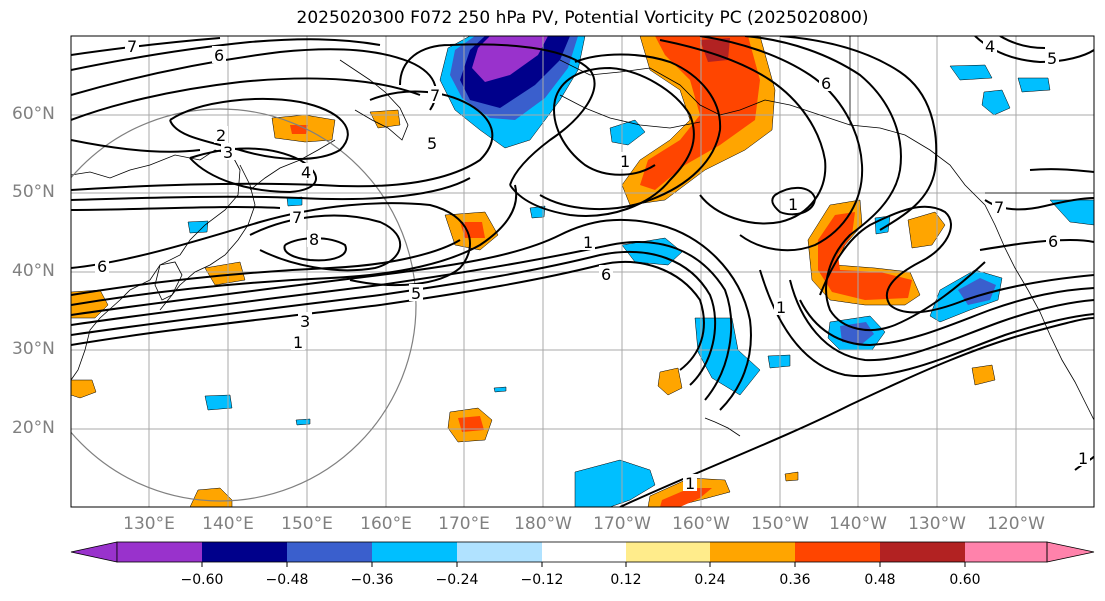 The image size is (1105, 601). Describe the element at coordinates (202, 580) in the screenshot. I see `colorbar-tick-label: −0.60` at that location.